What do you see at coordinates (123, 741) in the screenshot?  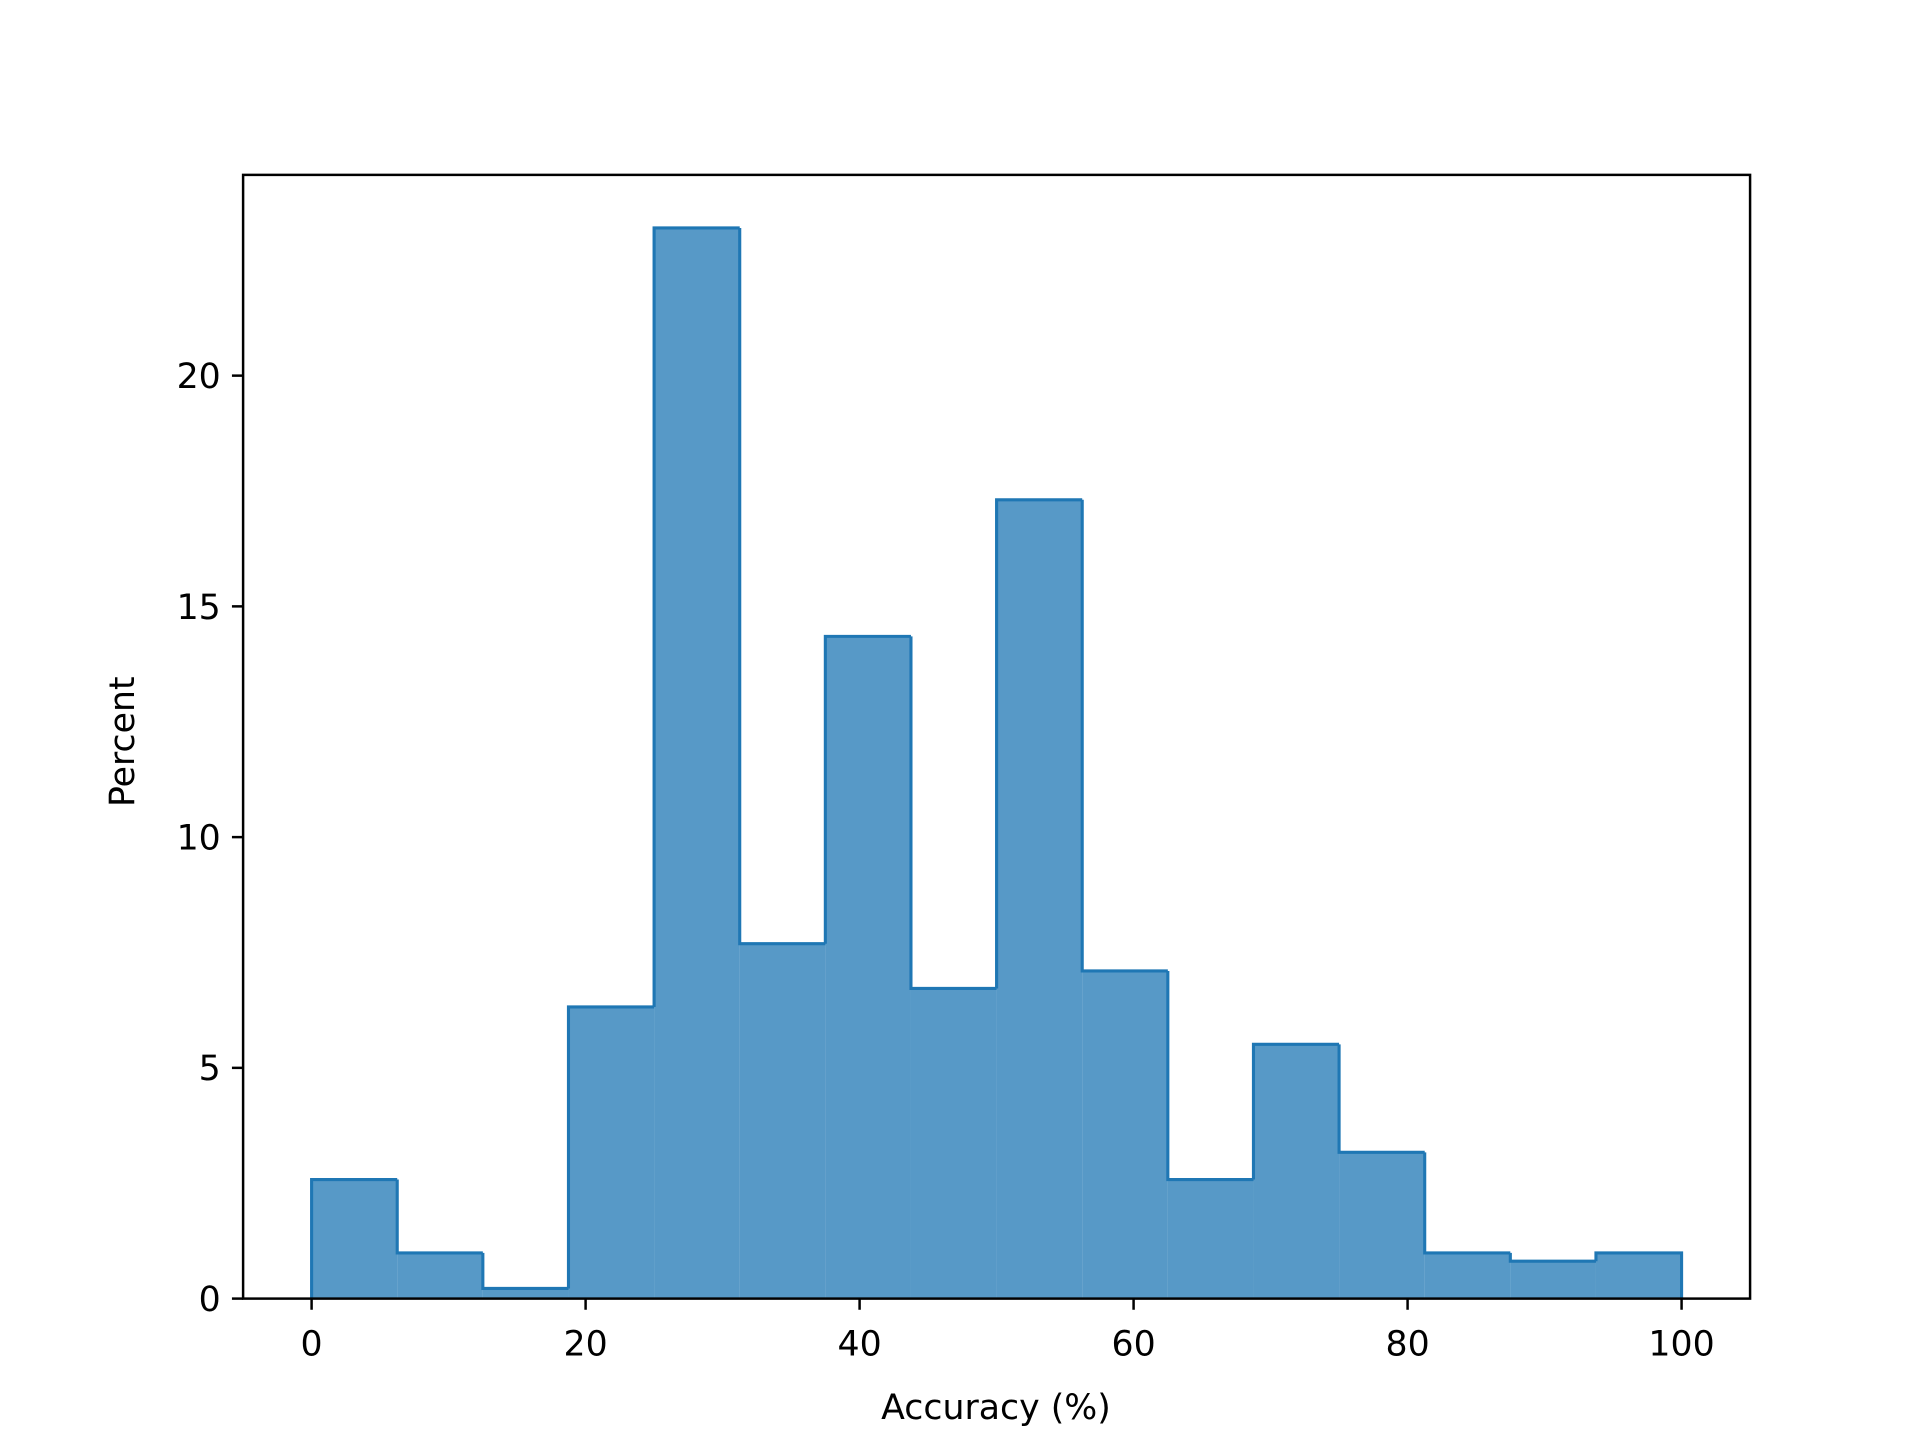 I see `y-axis-label: Percent` at bounding box center [123, 741].